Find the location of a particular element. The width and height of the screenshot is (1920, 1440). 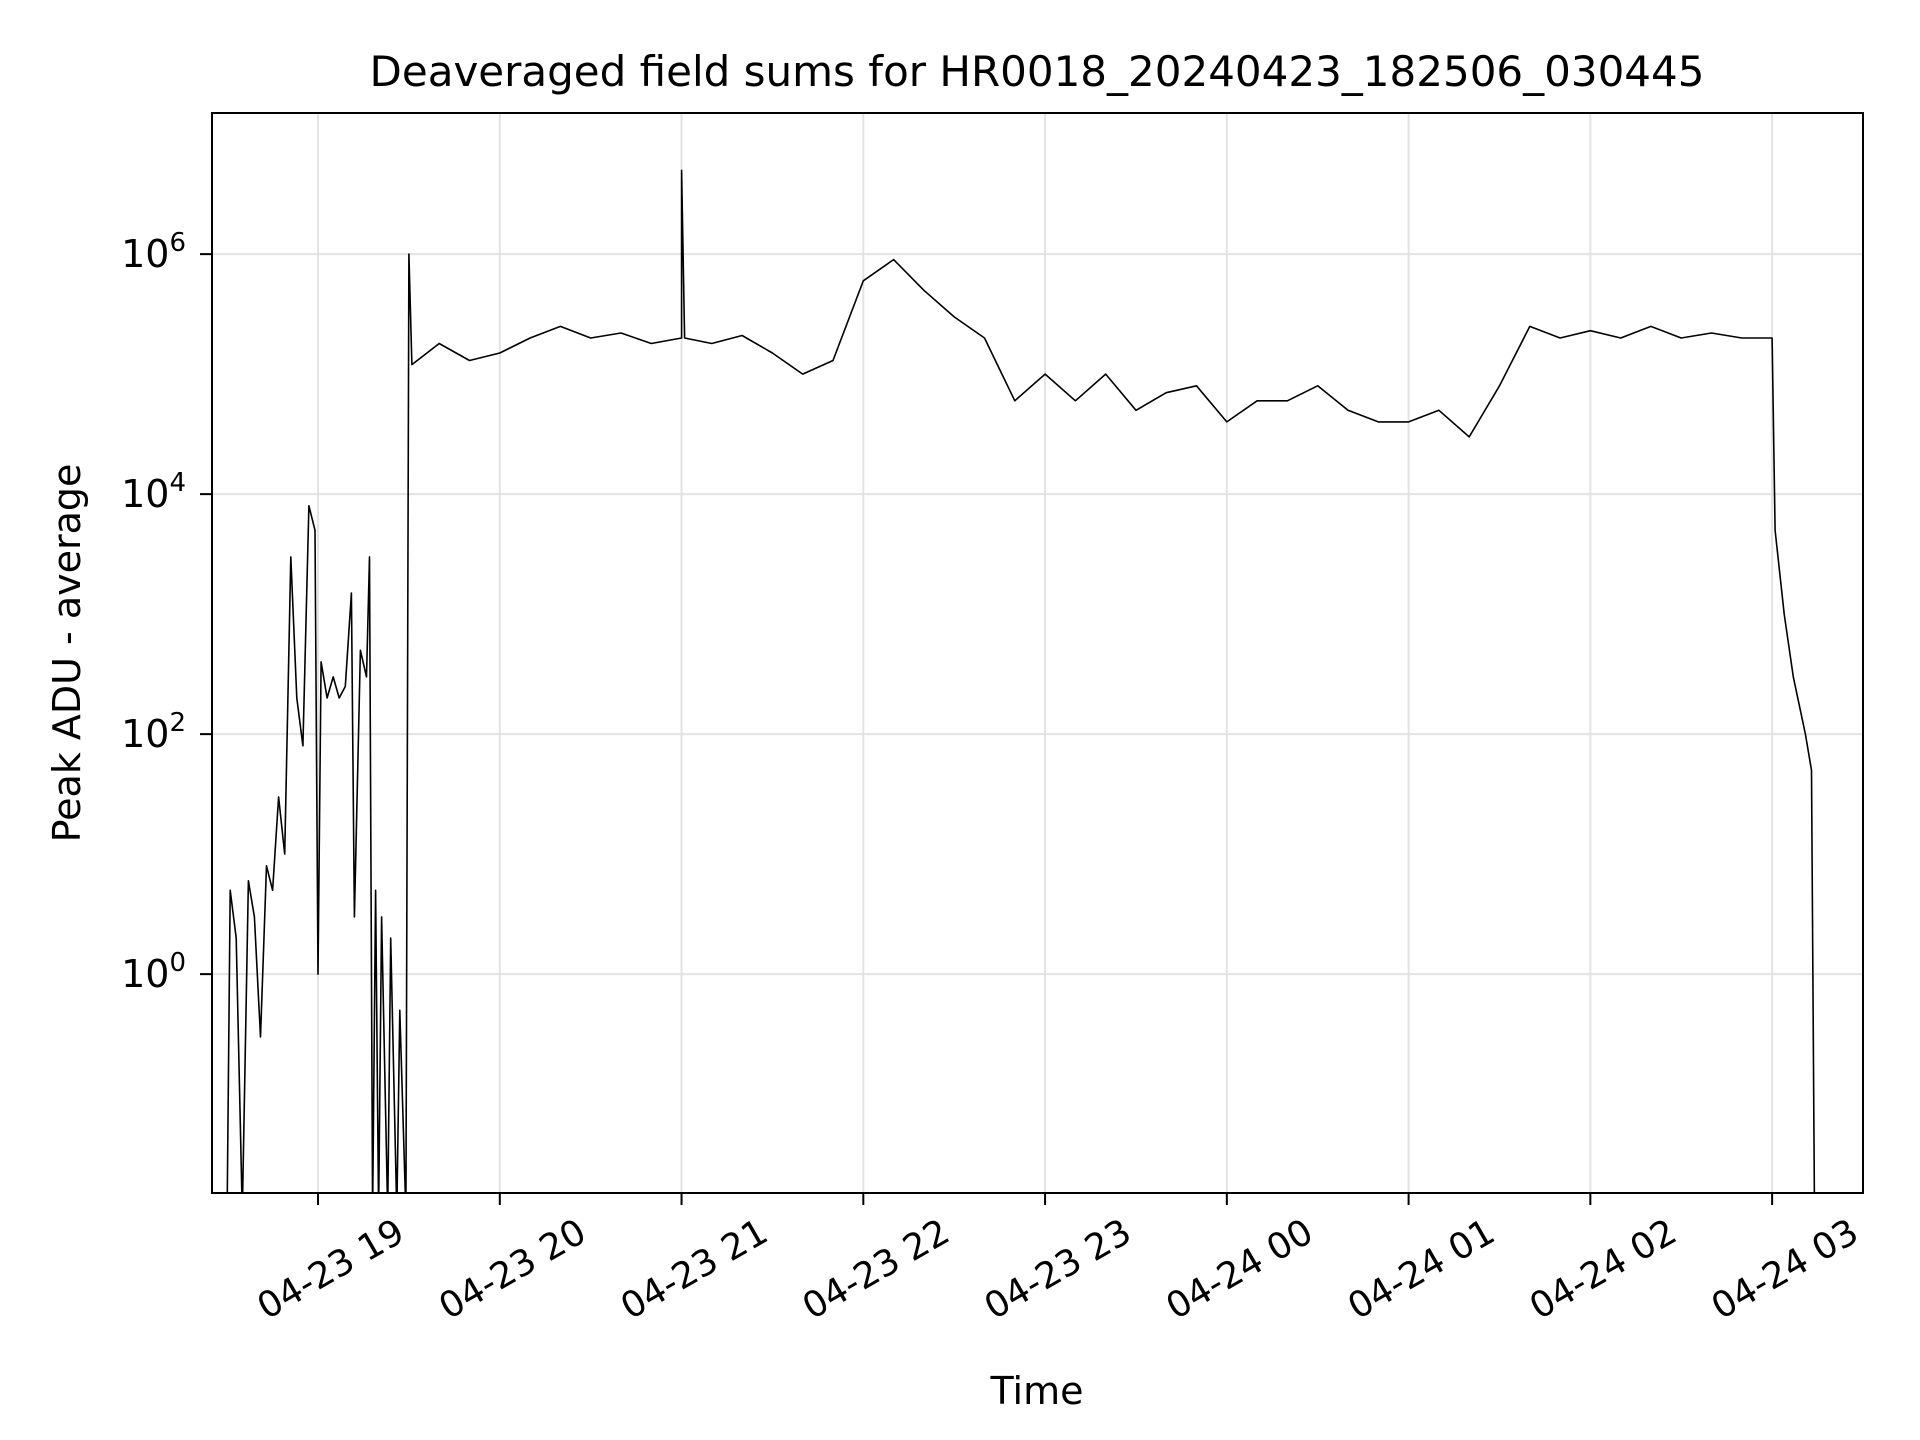

y-axis-label: Peak ADU - average is located at coordinates (67, 653).